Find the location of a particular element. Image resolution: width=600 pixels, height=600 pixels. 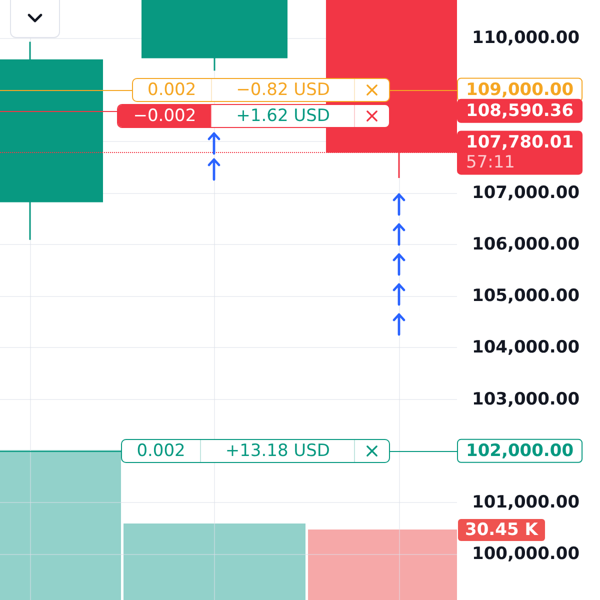

y-tick-label: 105,000.00 is located at coordinates (526, 296).